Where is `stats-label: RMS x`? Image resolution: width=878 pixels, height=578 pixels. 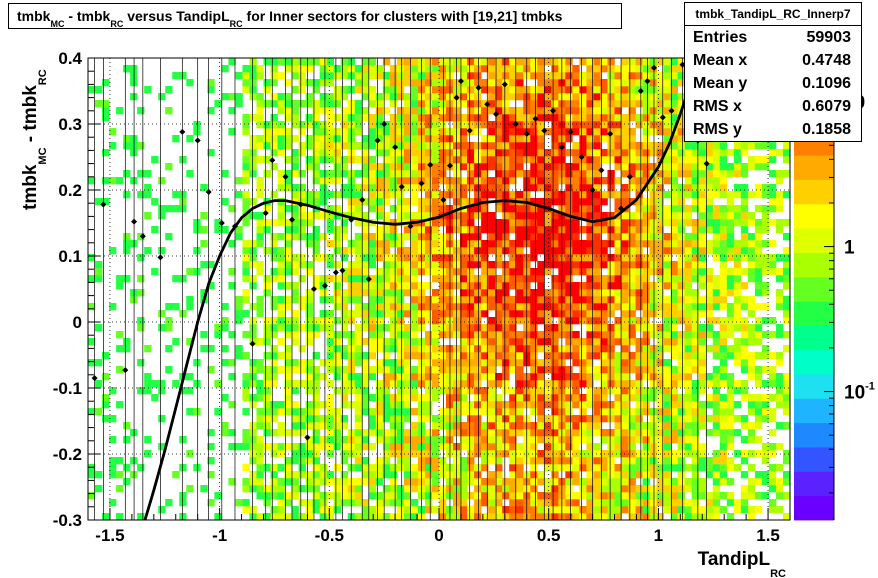
stats-label: RMS x is located at coordinates (717, 106).